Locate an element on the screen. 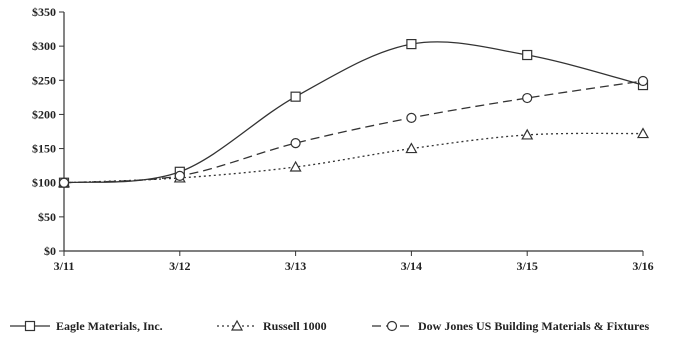 The image size is (691, 343). y-tick-label: $150 is located at coordinates (44, 149).